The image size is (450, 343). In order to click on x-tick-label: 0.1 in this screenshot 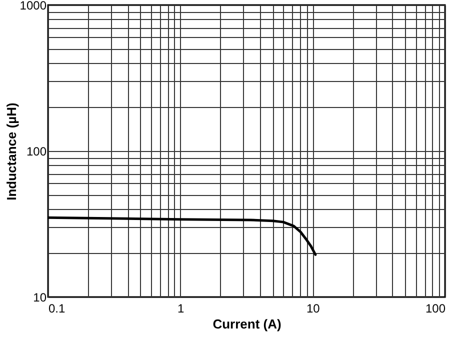, I will do `click(57, 309)`.